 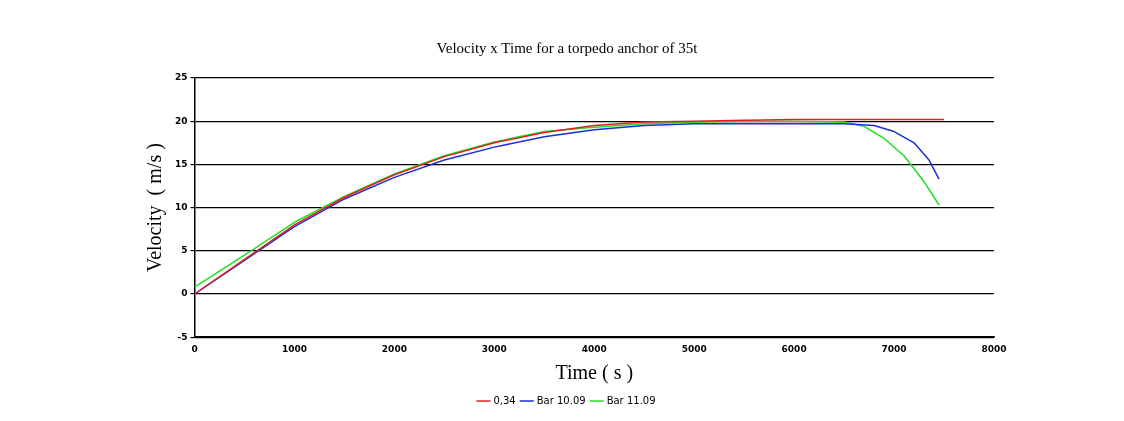 What do you see at coordinates (181, 206) in the screenshot?
I see `y-tick-label: 10` at bounding box center [181, 206].